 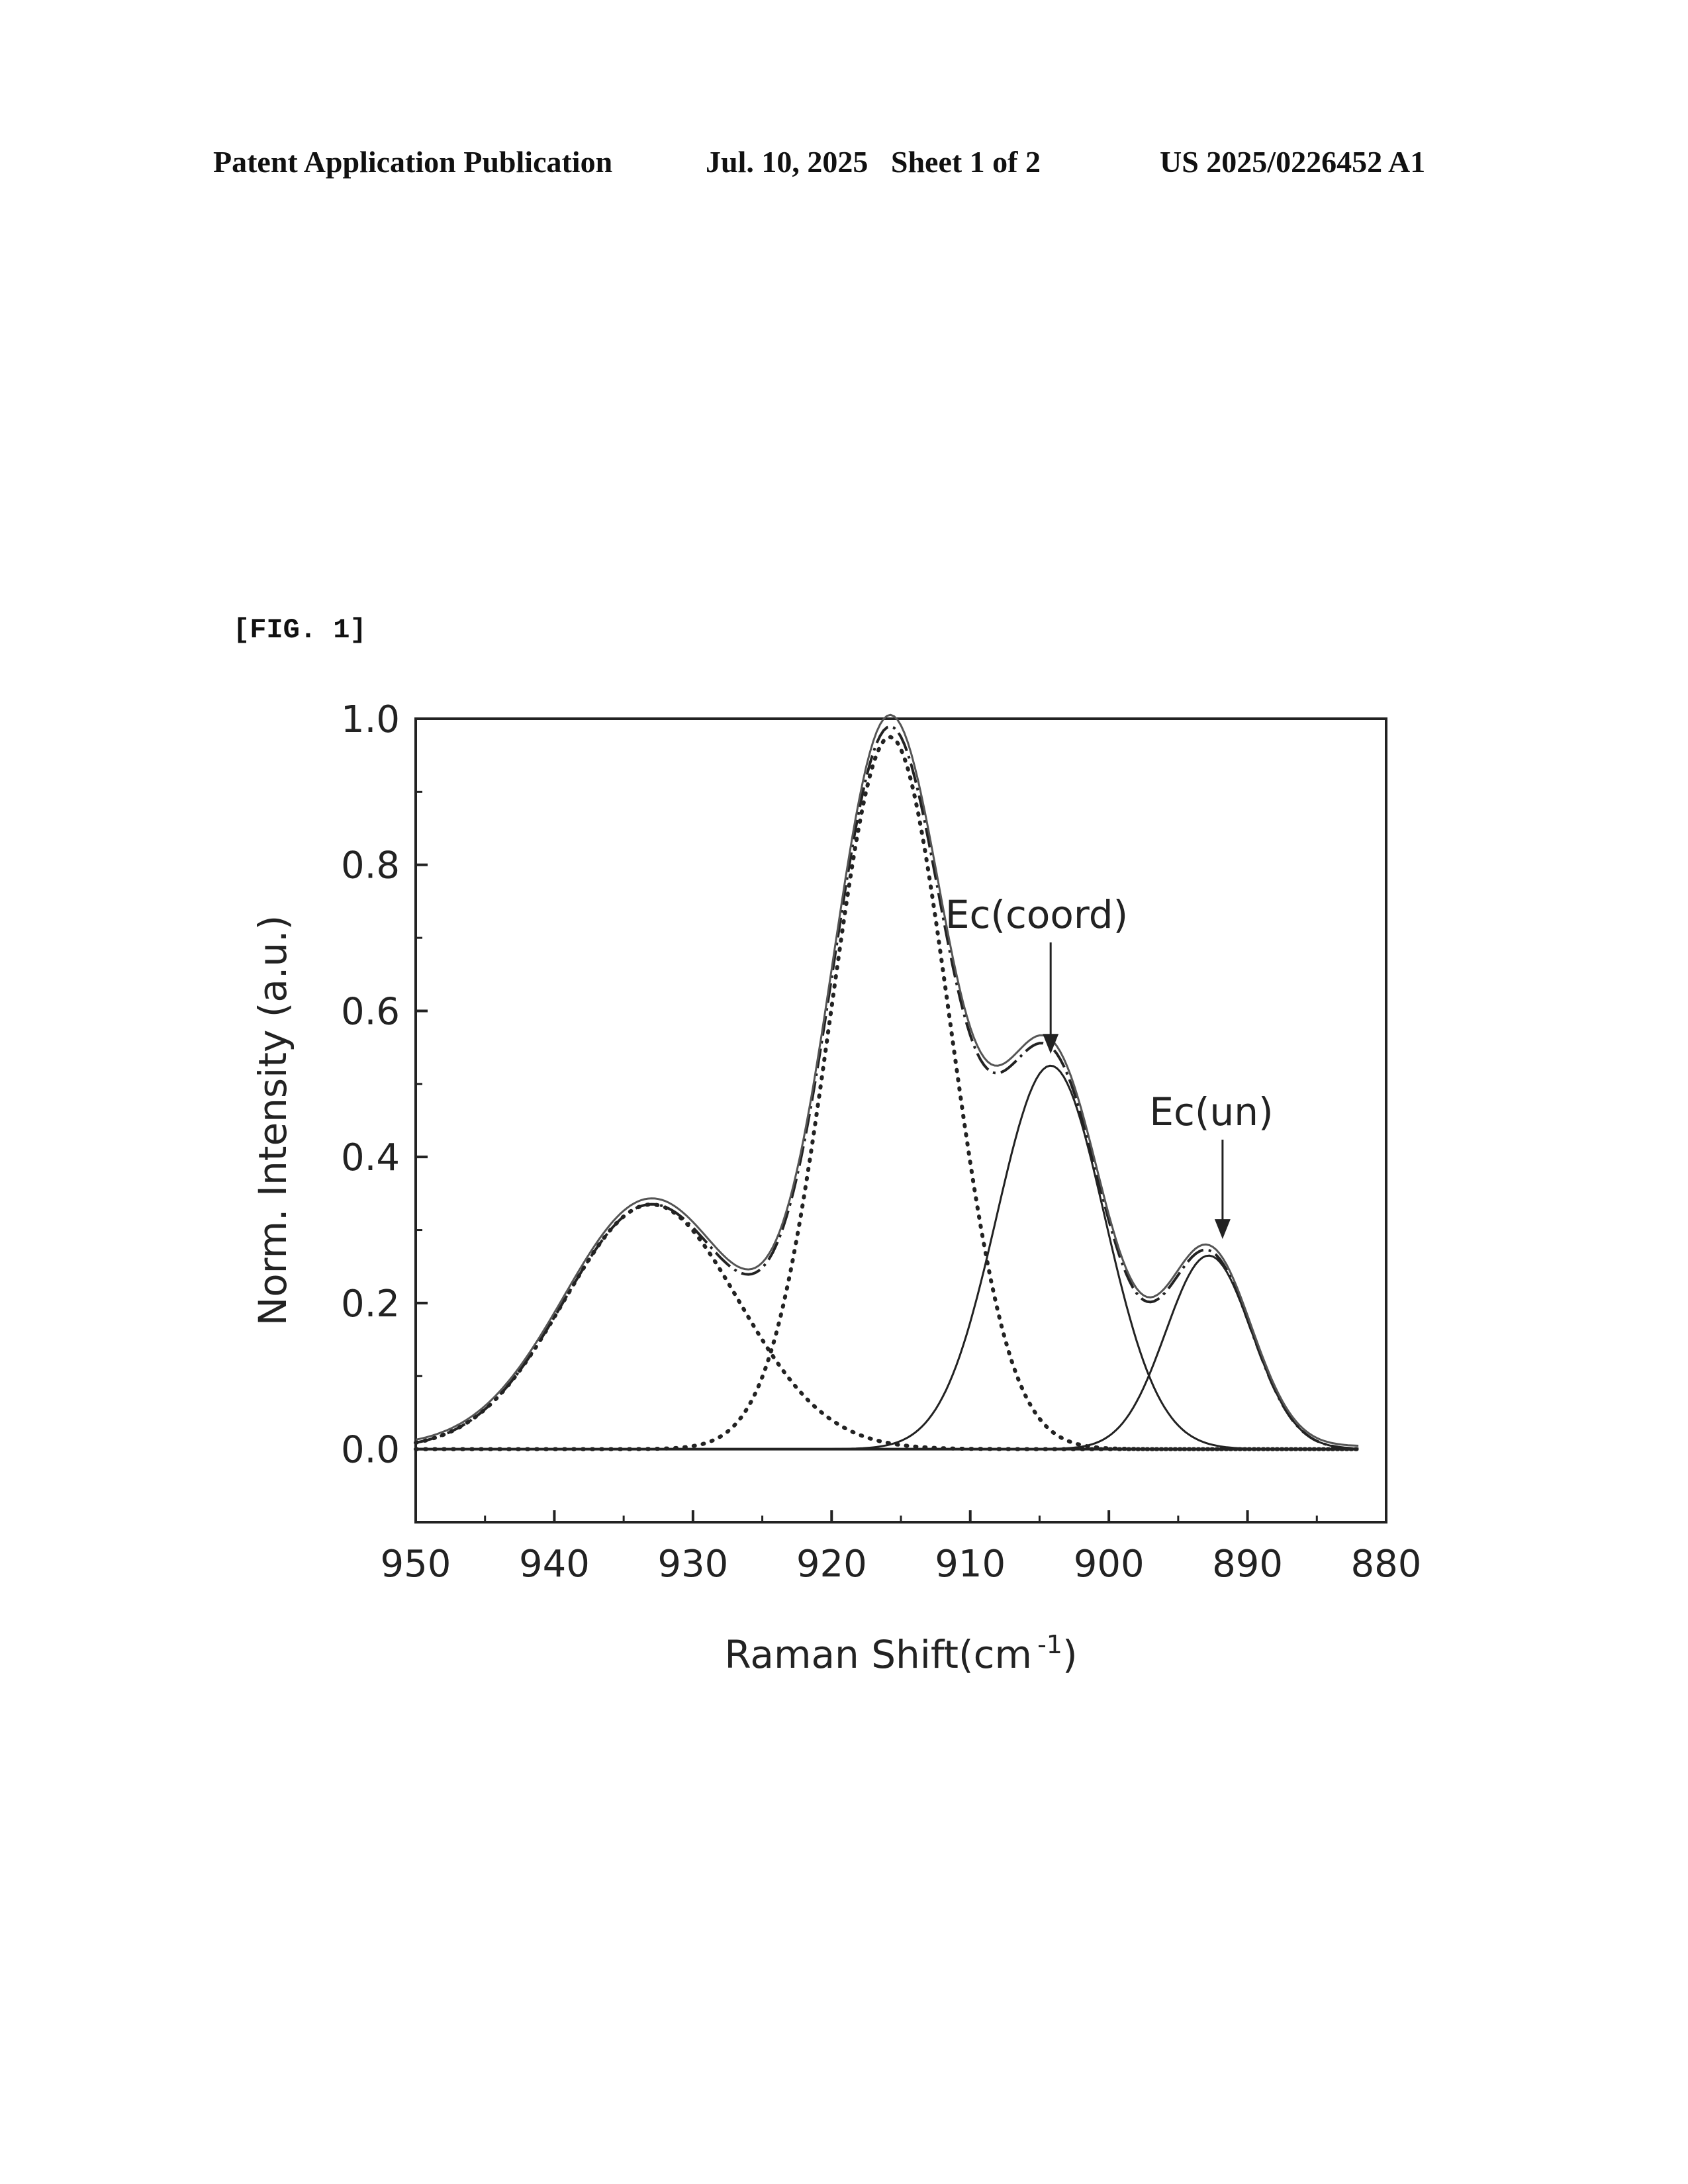 What do you see at coordinates (887, 1352) in the screenshot?
I see `fit-component-solid` at bounding box center [887, 1352].